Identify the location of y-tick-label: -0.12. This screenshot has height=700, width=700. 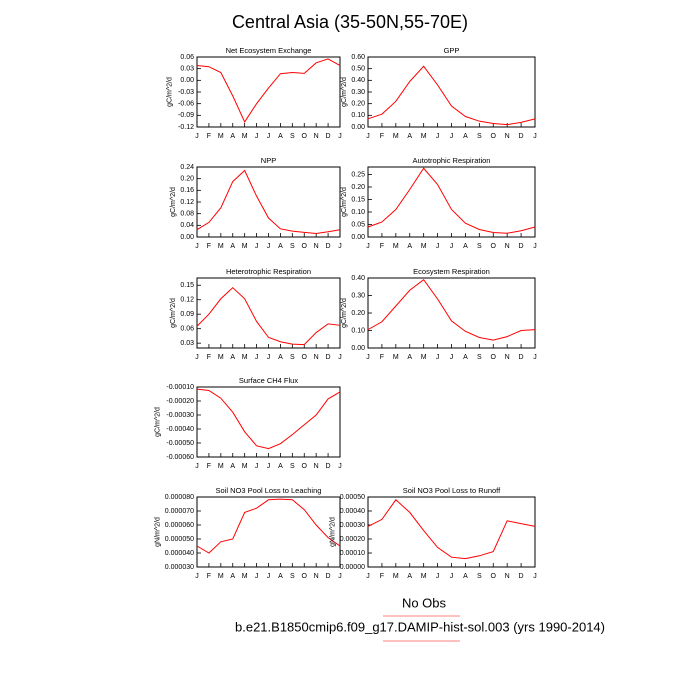
(186, 127).